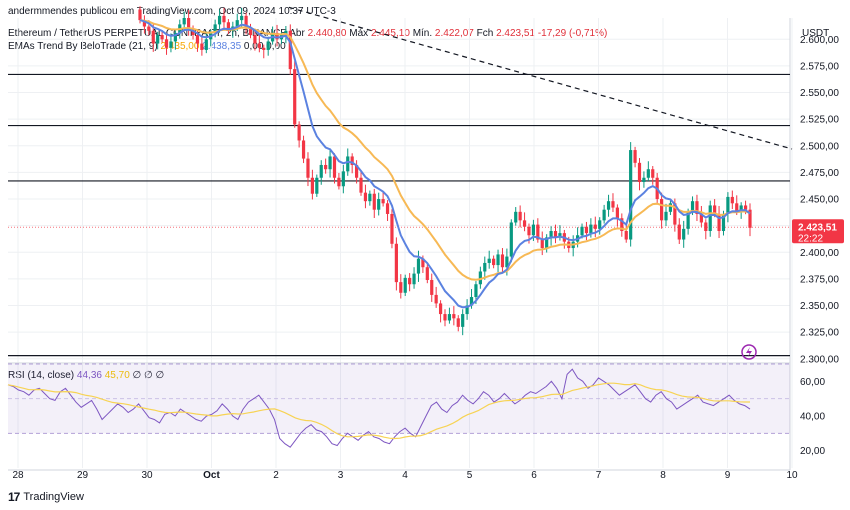 The height and width of the screenshot is (510, 850). Describe the element at coordinates (812, 417) in the screenshot. I see `rsi-tick-label: 40,00` at that location.